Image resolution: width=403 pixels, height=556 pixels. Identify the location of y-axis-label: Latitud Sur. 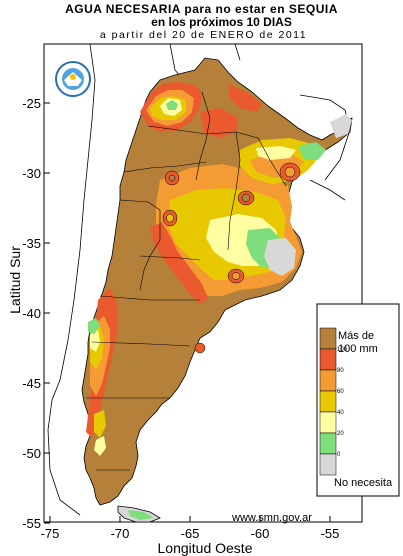
(15, 280).